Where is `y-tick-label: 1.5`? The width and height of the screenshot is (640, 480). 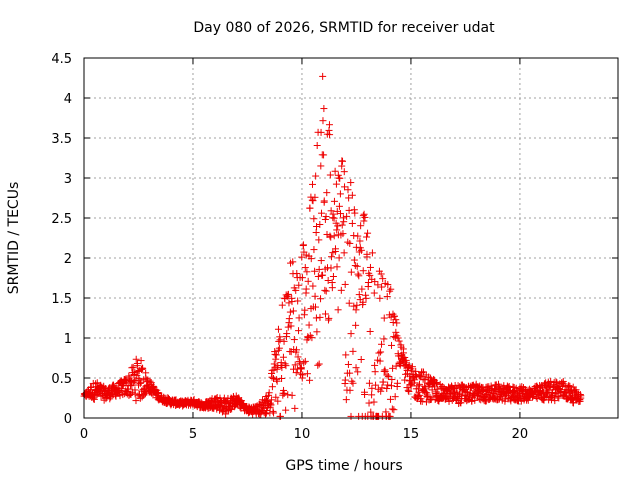 y-tick-label: 1.5 is located at coordinates (61, 299).